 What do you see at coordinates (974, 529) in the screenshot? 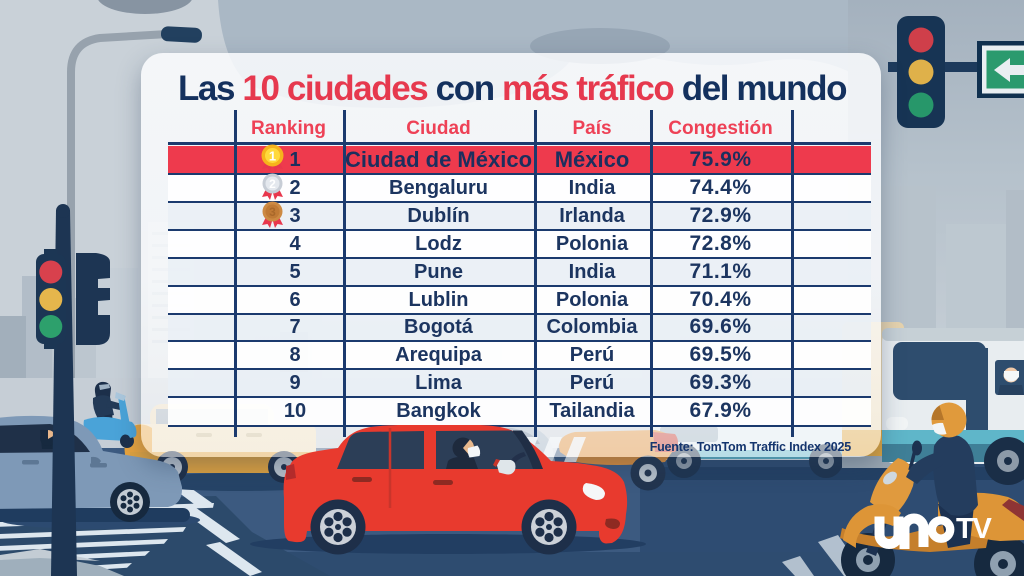
I see `svg-text: TV` at bounding box center [974, 529].